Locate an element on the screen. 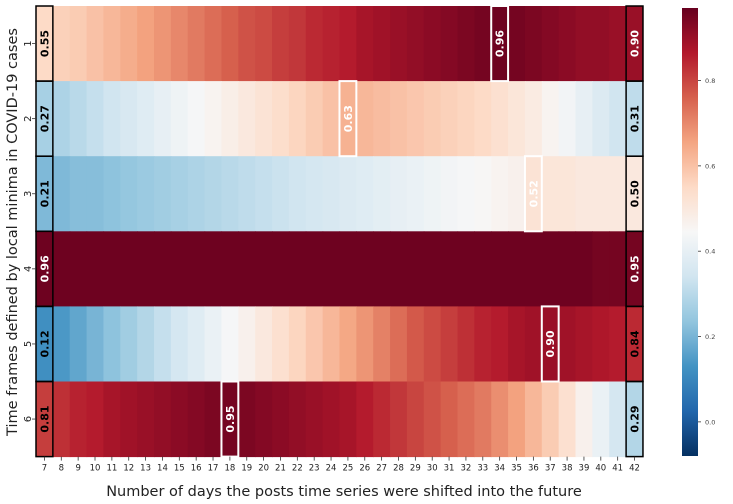 The width and height of the screenshot is (733, 504). max-cell-highlight is located at coordinates (550, 344).